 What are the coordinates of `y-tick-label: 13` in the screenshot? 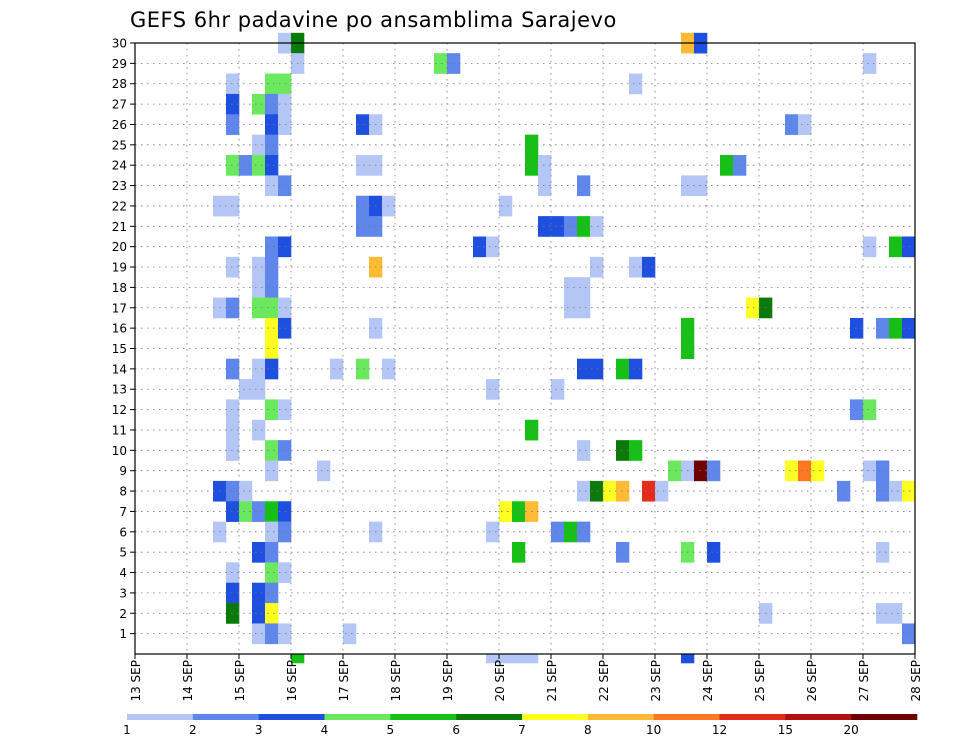 It's located at (119, 390).